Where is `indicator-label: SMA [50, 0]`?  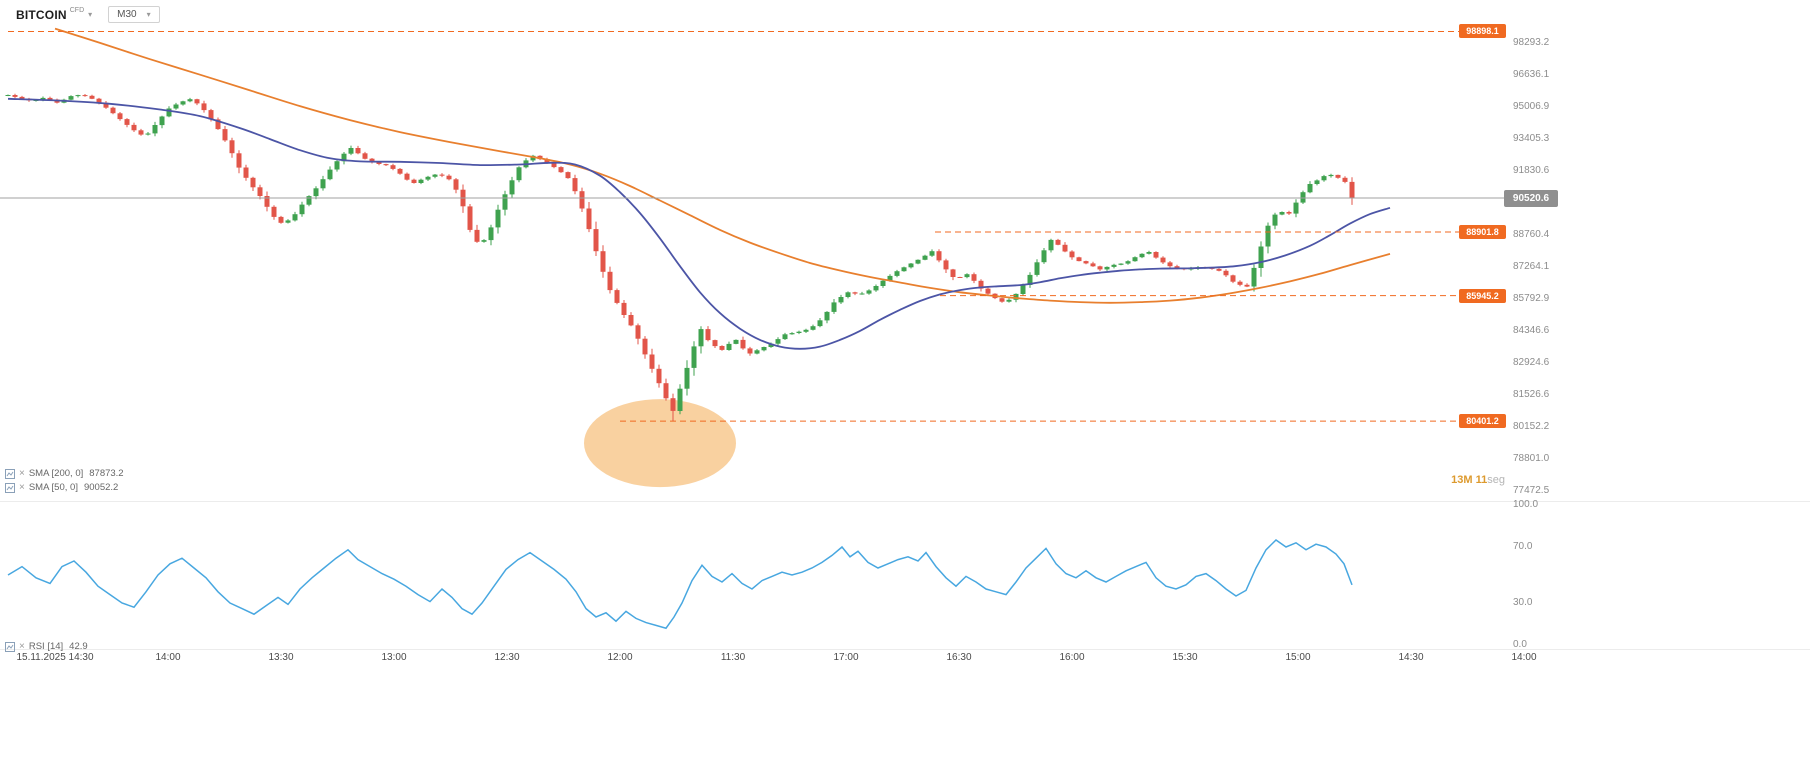
indicator-label: SMA [50, 0] is located at coordinates (53, 487).